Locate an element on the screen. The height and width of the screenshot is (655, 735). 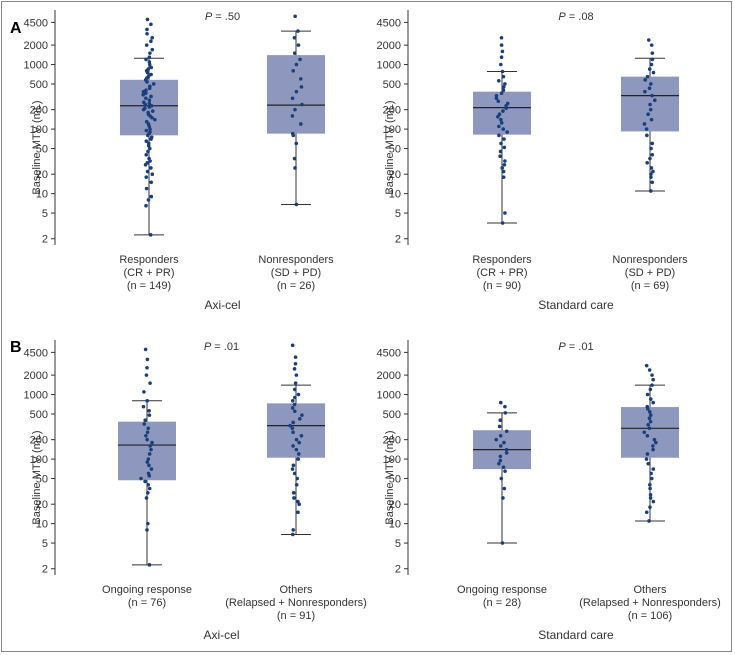
panel-letter-a: A is located at coordinates (16, 28).